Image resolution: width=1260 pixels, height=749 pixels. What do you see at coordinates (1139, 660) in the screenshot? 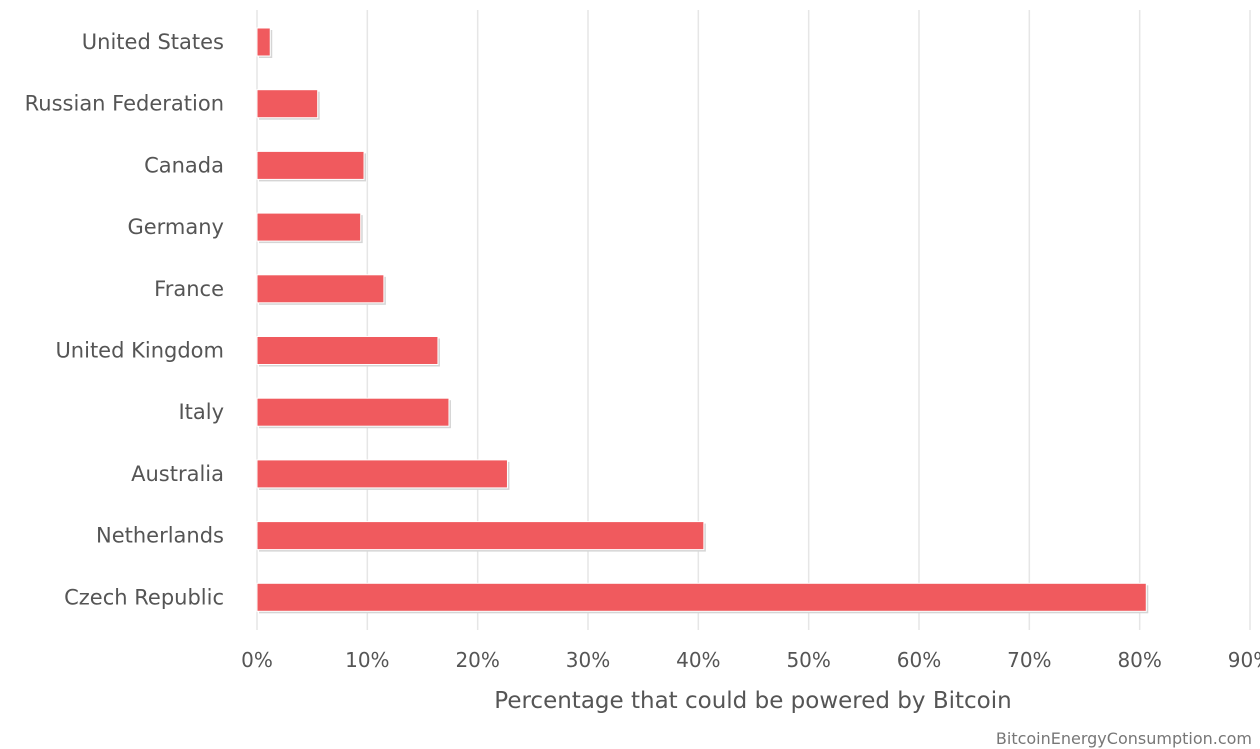
I see `x-tick-label: 80%` at bounding box center [1139, 660].